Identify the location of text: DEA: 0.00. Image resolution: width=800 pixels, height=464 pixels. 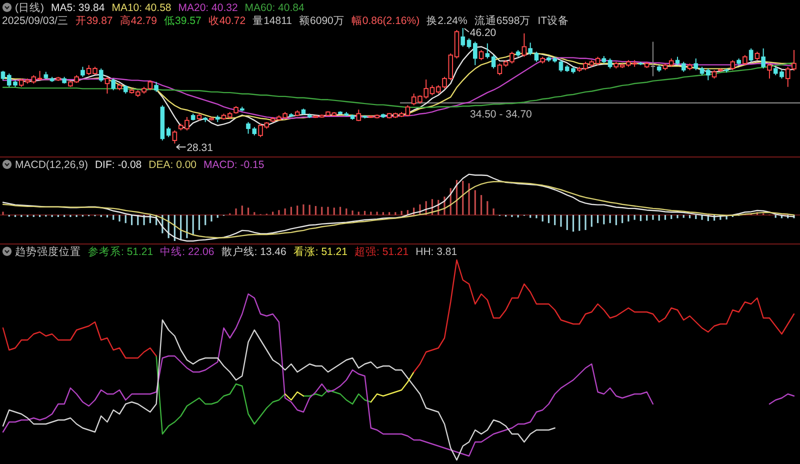
(172, 165).